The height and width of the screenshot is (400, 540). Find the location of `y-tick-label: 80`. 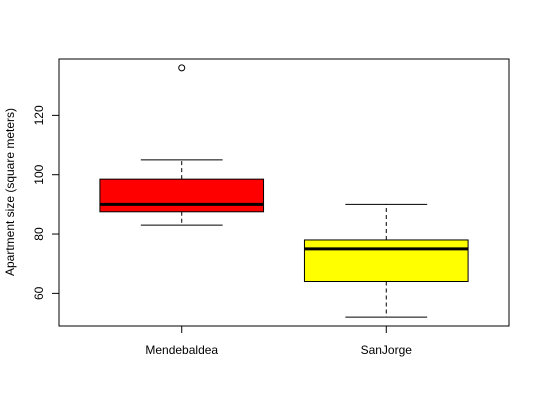

y-tick-label: 80 is located at coordinates (39, 234).